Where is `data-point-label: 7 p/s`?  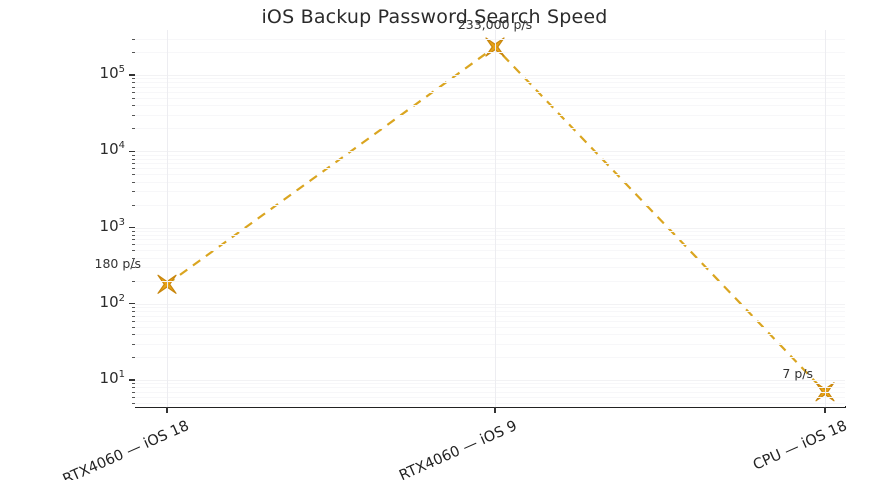
data-point-label: 7 p/s is located at coordinates (797, 373).